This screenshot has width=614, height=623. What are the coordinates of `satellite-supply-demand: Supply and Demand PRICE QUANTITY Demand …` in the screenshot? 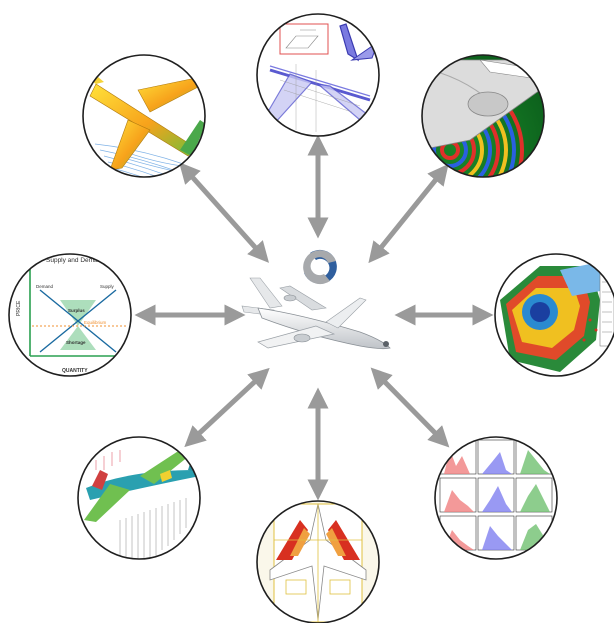 It's located at (73, 317).